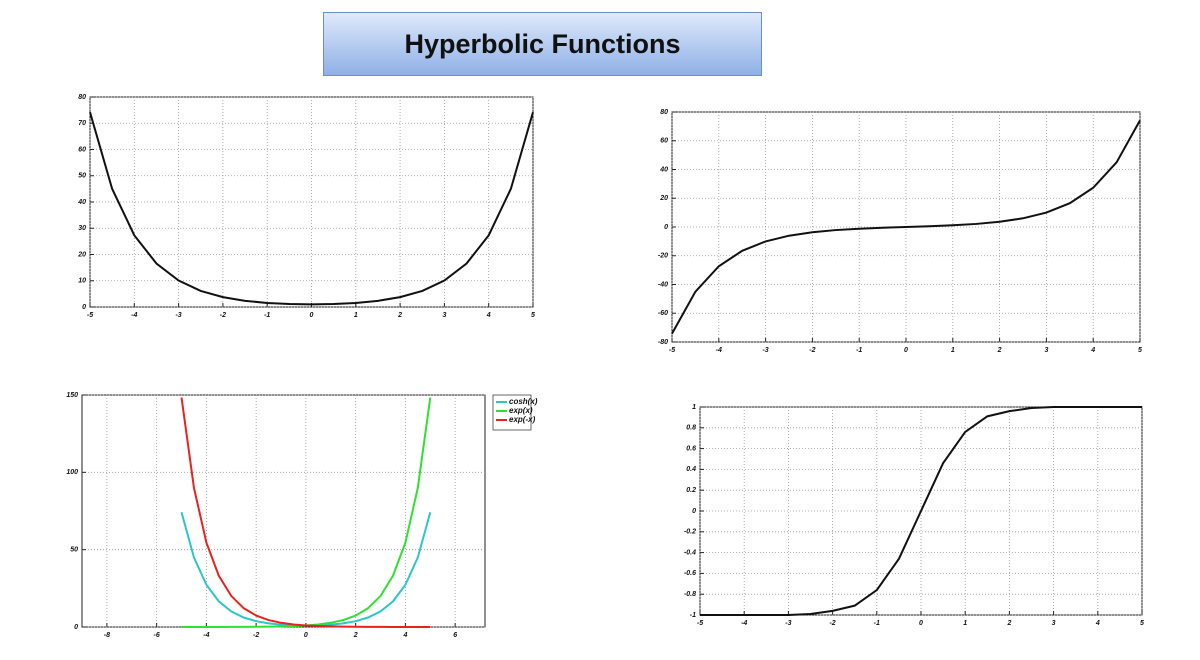 The height and width of the screenshot is (660, 1200). What do you see at coordinates (72, 472) in the screenshot?
I see `y-tick-label: 100` at bounding box center [72, 472].